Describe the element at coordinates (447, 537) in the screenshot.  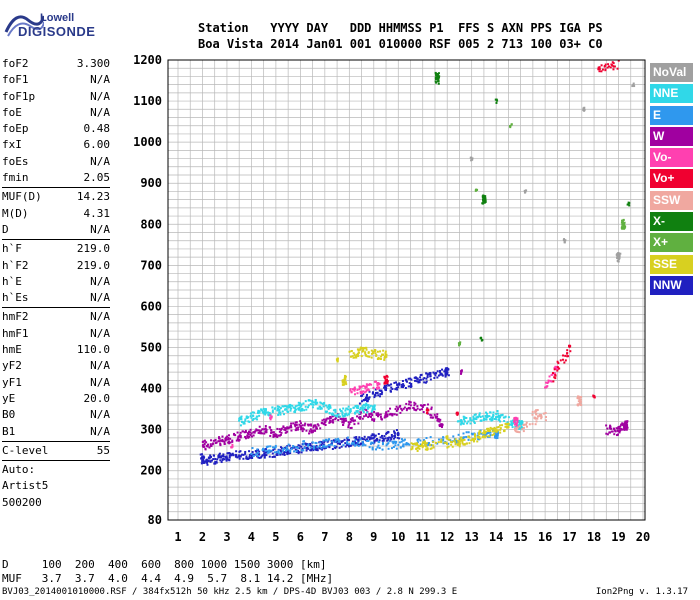
I see `x-tick-label: 12` at that location.